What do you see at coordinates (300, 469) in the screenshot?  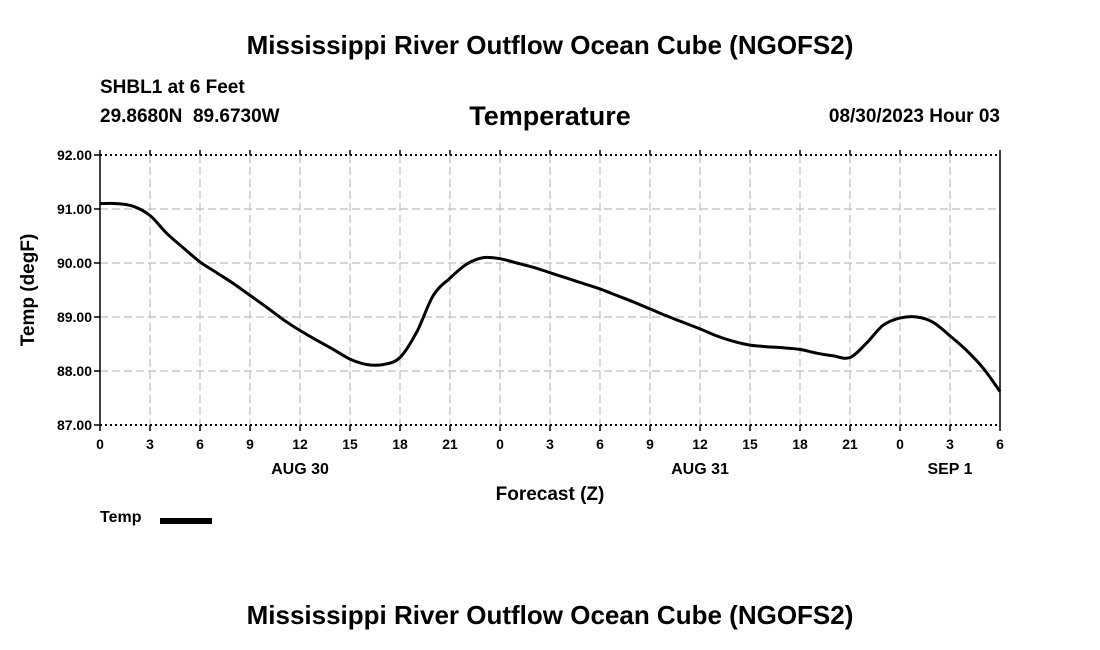 I see `date-label: AUG 30` at bounding box center [300, 469].